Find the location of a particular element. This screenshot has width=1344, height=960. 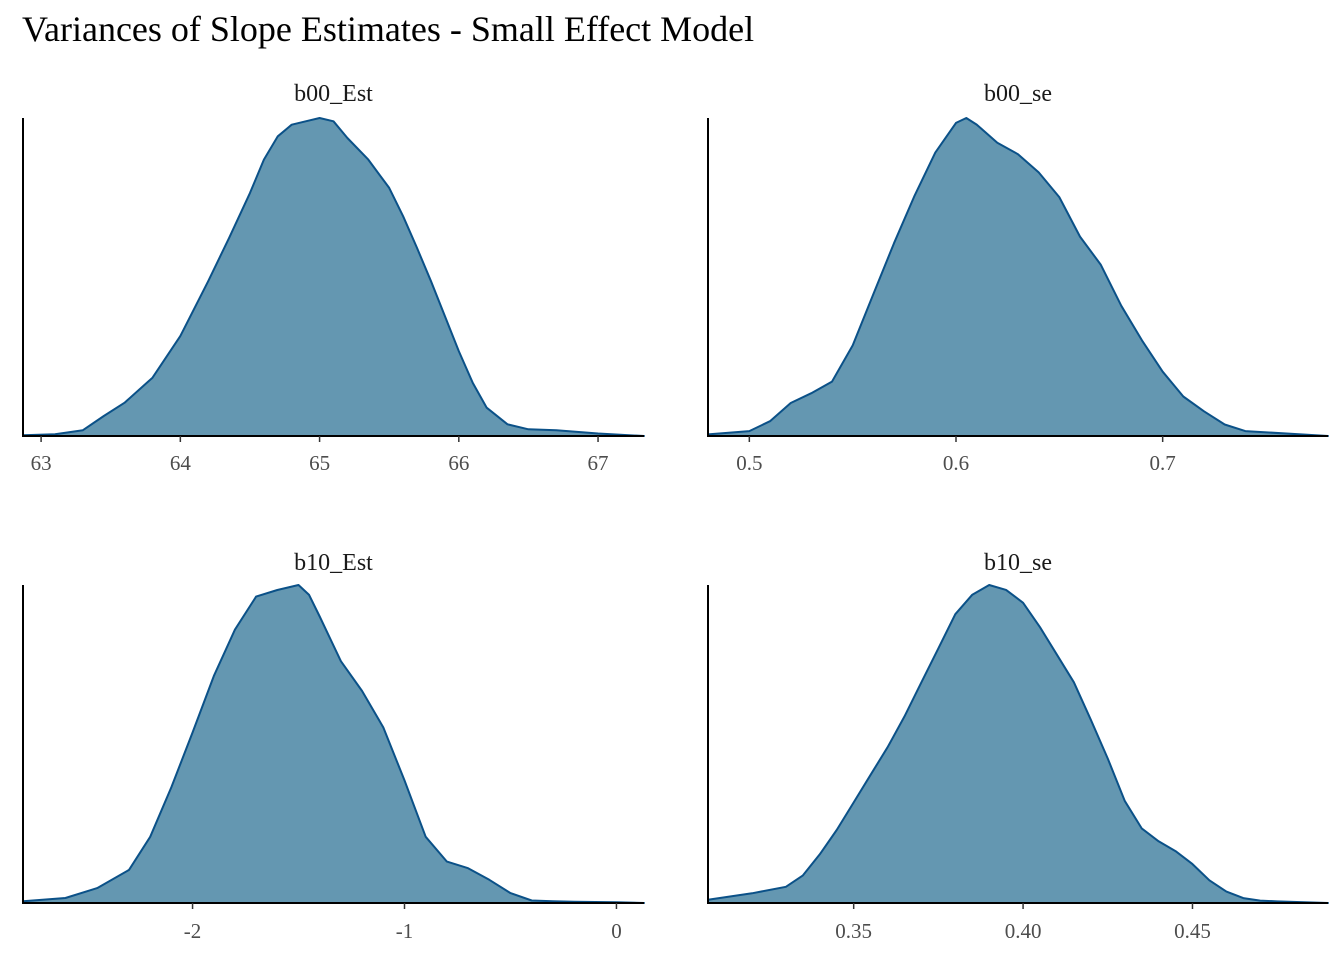

x-tick-label: -1 is located at coordinates (405, 931).